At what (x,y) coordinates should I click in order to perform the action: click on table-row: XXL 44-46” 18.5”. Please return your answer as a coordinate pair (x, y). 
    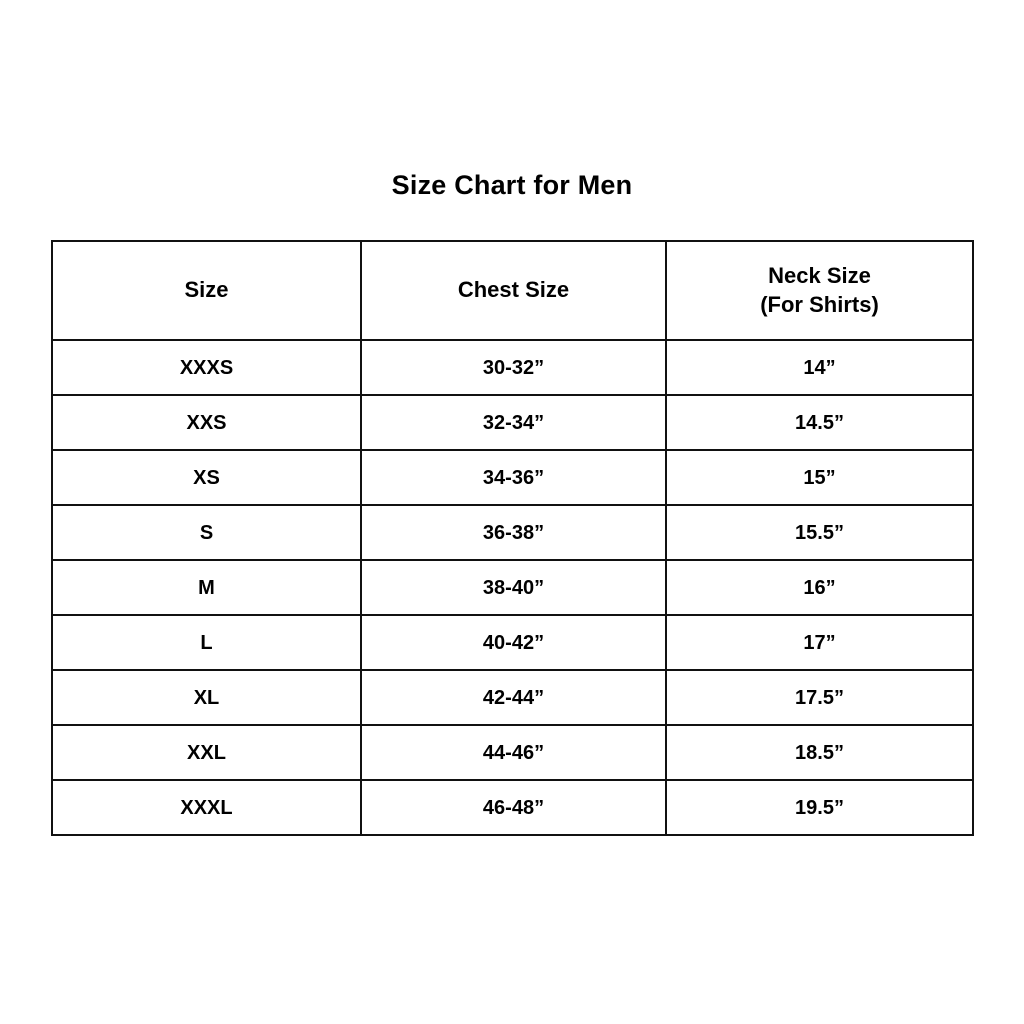
    Looking at the image, I should click on (512, 752).